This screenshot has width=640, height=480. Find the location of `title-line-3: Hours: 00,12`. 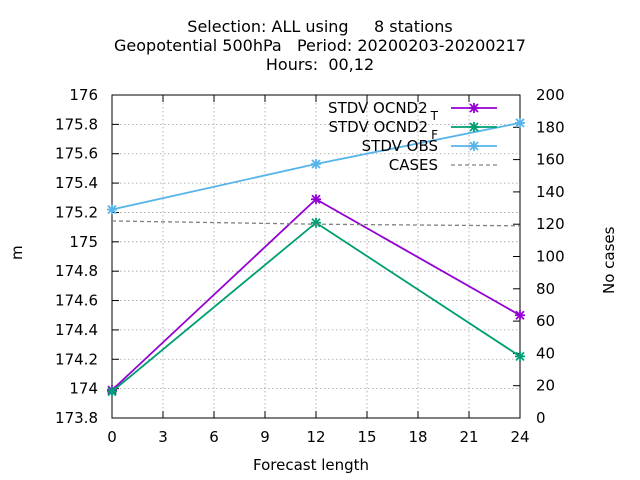

title-line-3: Hours: 00,12 is located at coordinates (320, 64).